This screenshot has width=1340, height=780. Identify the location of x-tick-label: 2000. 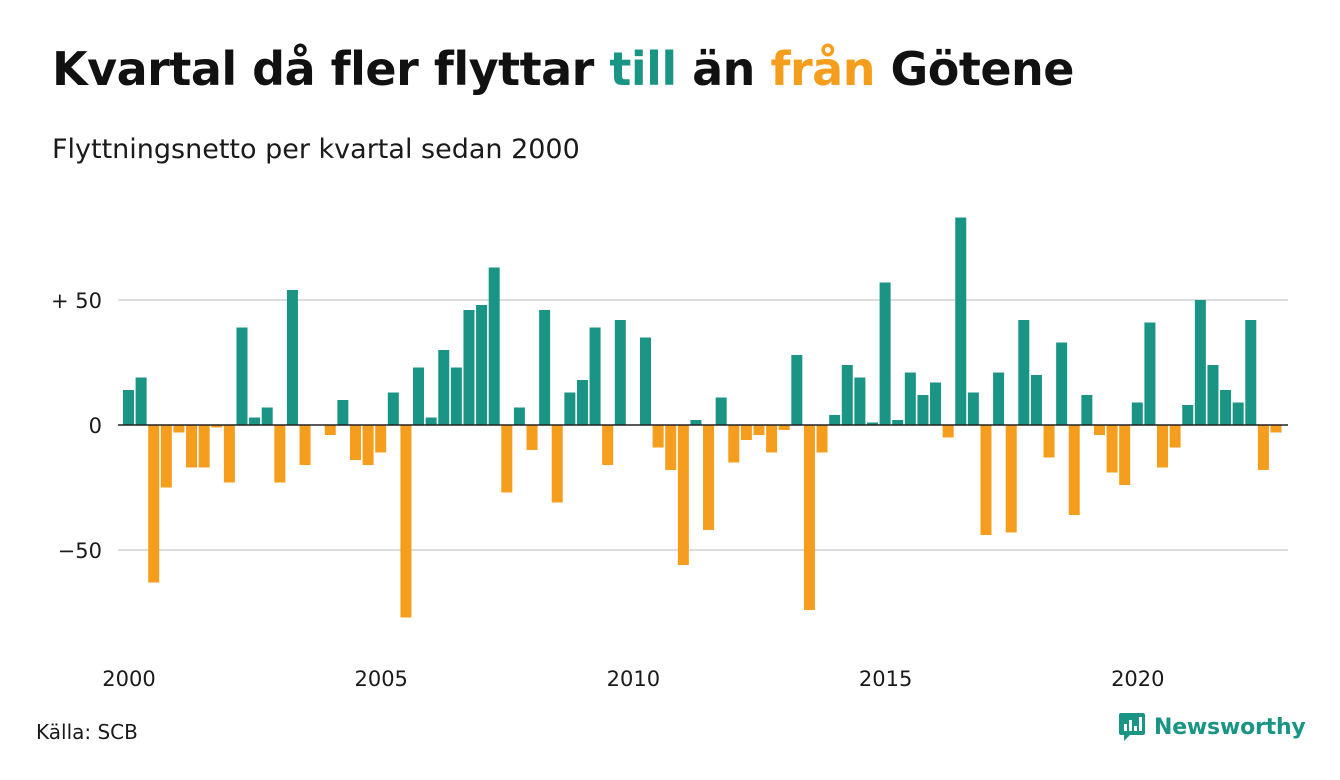
(128, 679).